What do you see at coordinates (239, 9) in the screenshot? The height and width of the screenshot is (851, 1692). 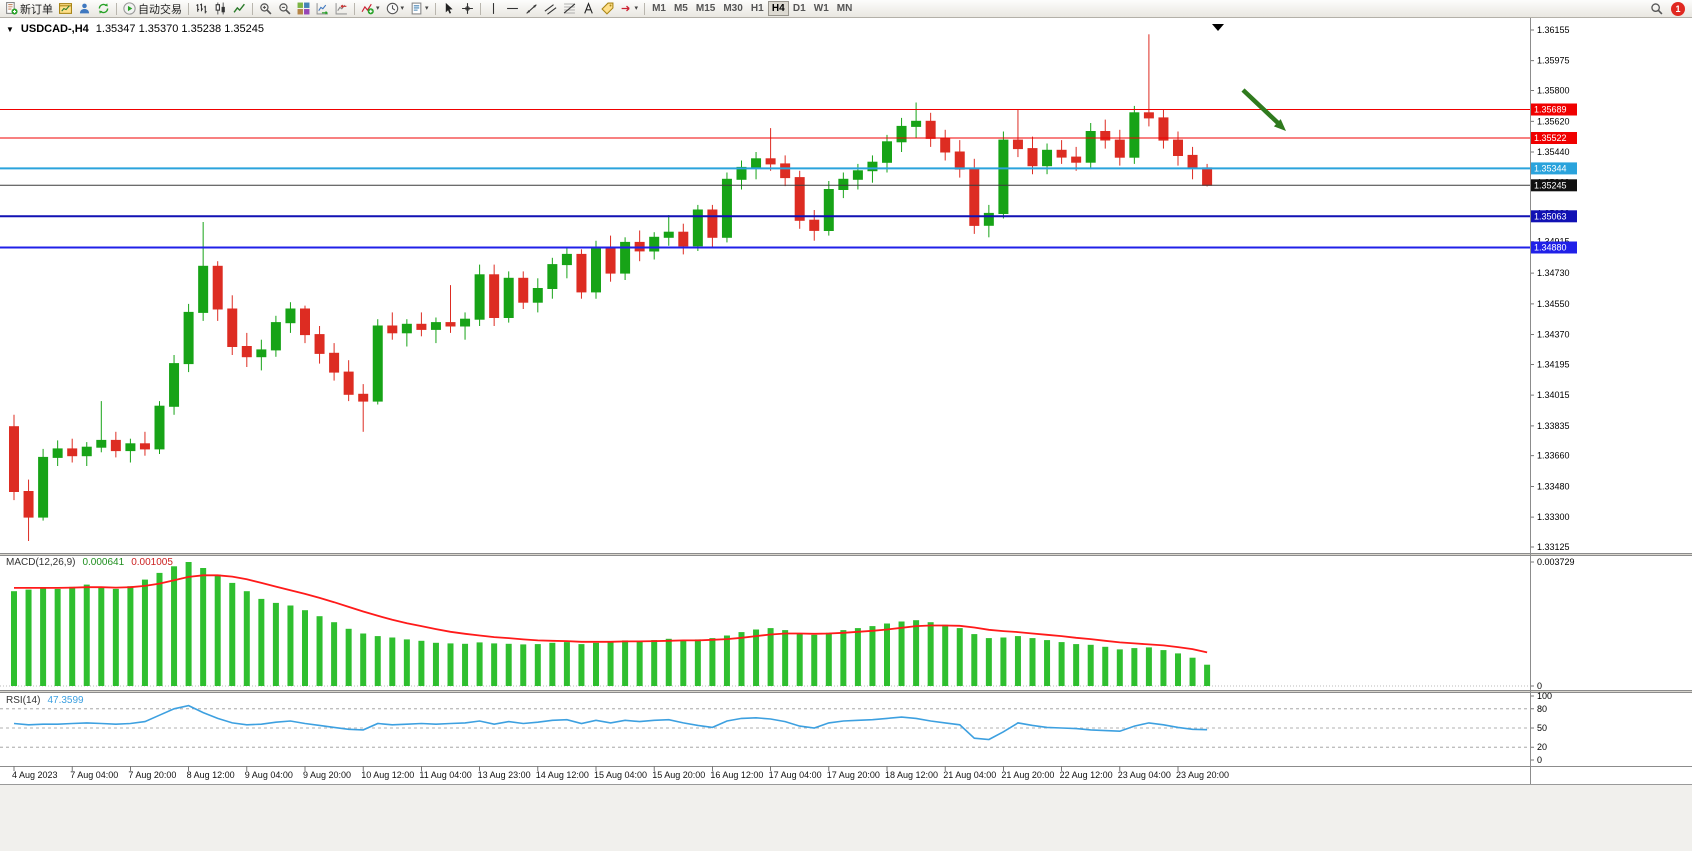 I see `line-chart-mode-button` at bounding box center [239, 9].